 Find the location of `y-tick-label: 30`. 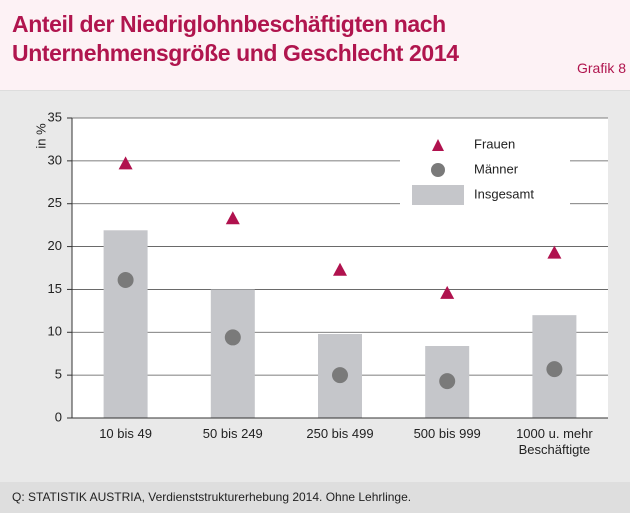

y-tick-label: 30 is located at coordinates (55, 159).